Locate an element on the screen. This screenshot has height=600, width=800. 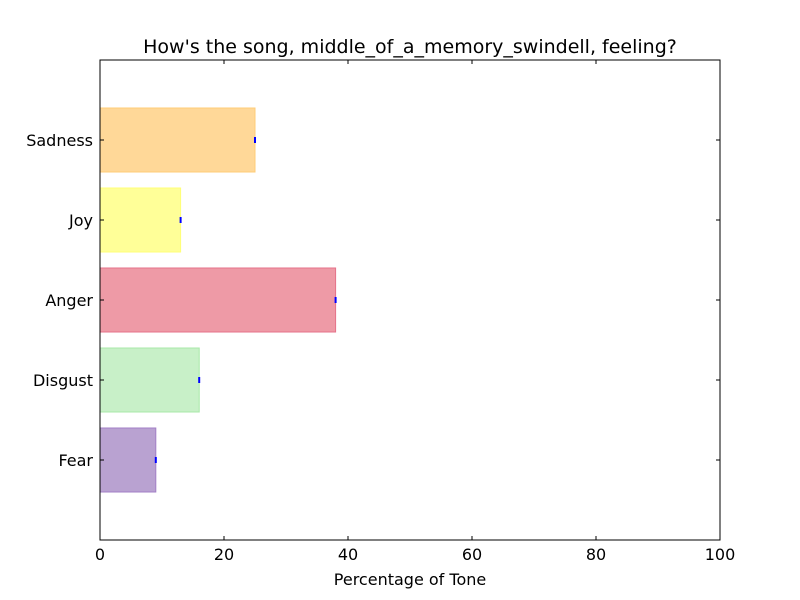
y-tick-label-joy: Joy is located at coordinates (80, 220).